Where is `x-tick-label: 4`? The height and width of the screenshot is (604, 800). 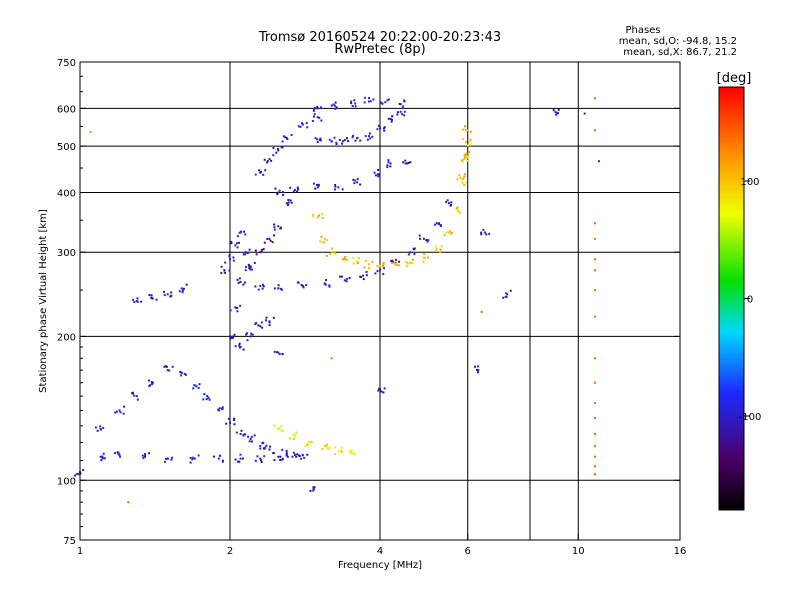
x-tick-label: 4 is located at coordinates (380, 551).